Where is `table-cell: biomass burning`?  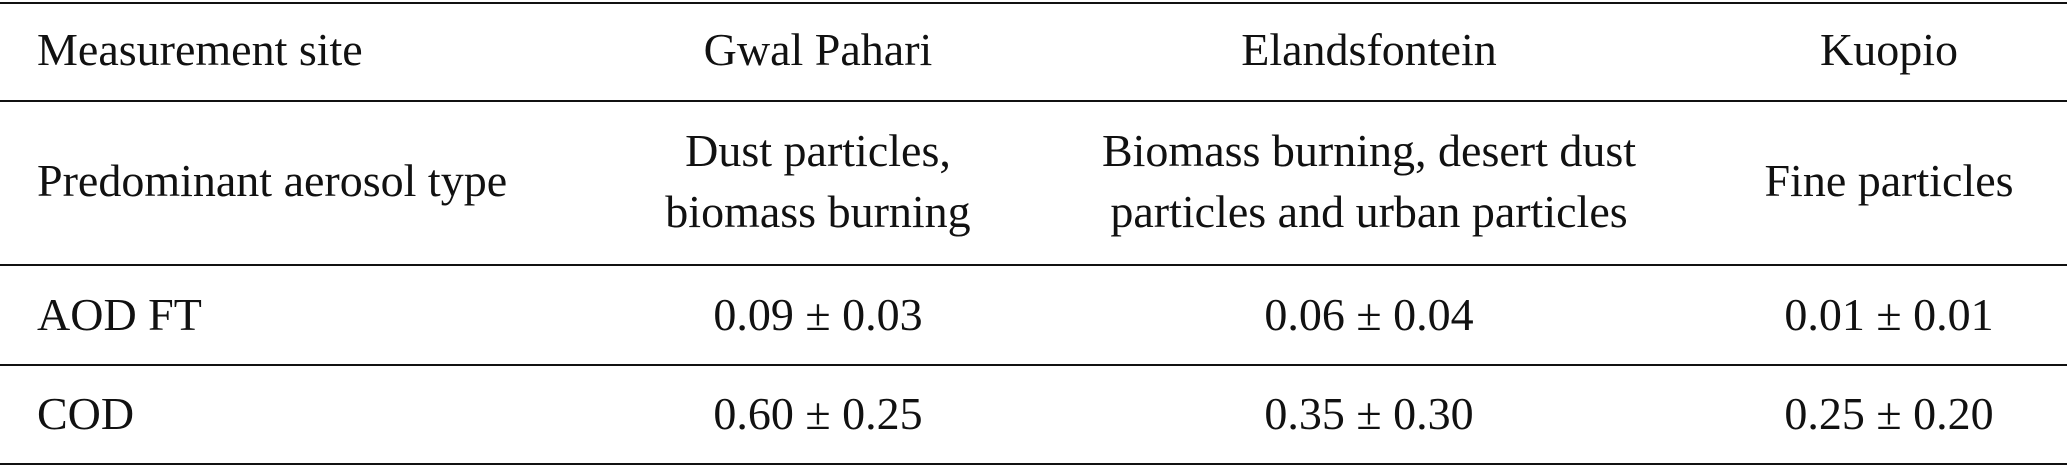
table-cell: biomass burning is located at coordinates (818, 211).